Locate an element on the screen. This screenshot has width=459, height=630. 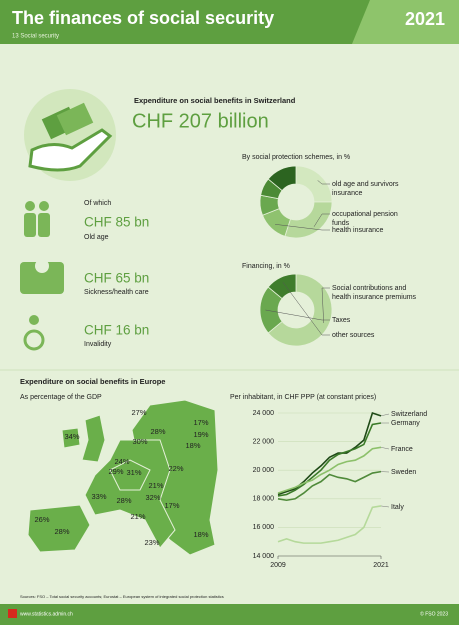
title: The finances of social security is located at coordinates (143, 18).